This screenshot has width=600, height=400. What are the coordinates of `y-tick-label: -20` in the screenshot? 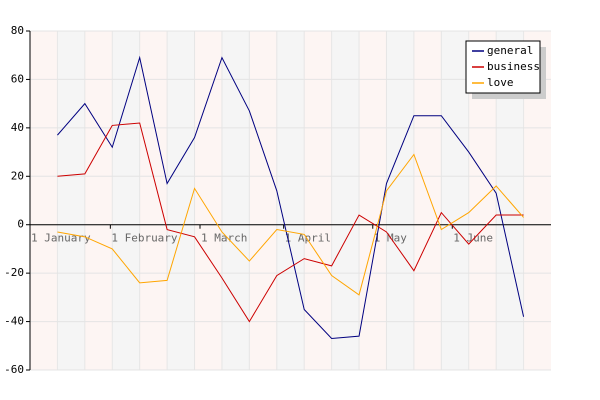 It's located at (14, 272).